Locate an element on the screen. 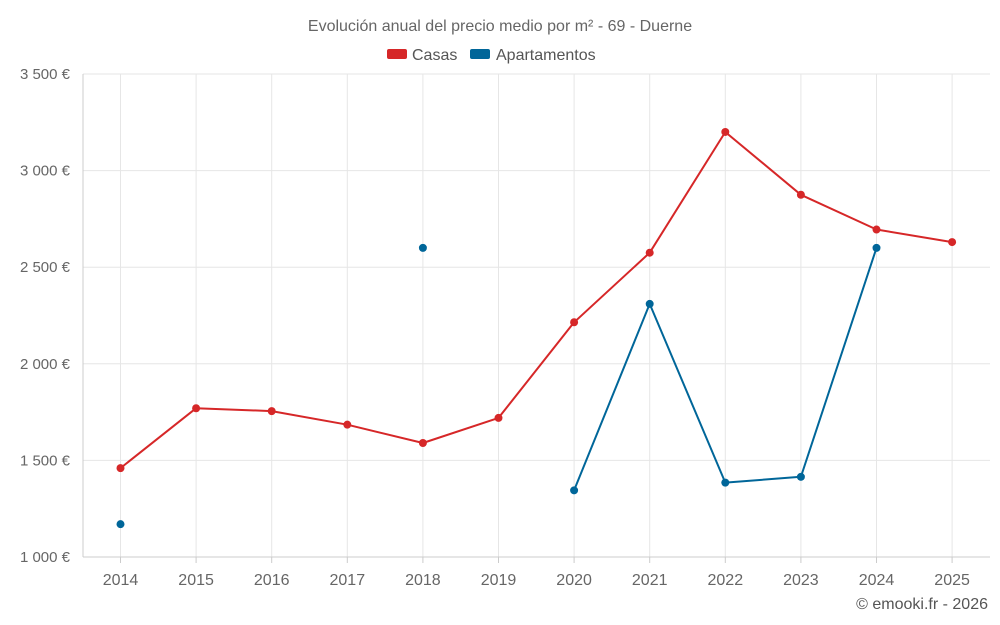 This screenshot has width=1000, height=625. data-point-casas-2025 is located at coordinates (952, 242).